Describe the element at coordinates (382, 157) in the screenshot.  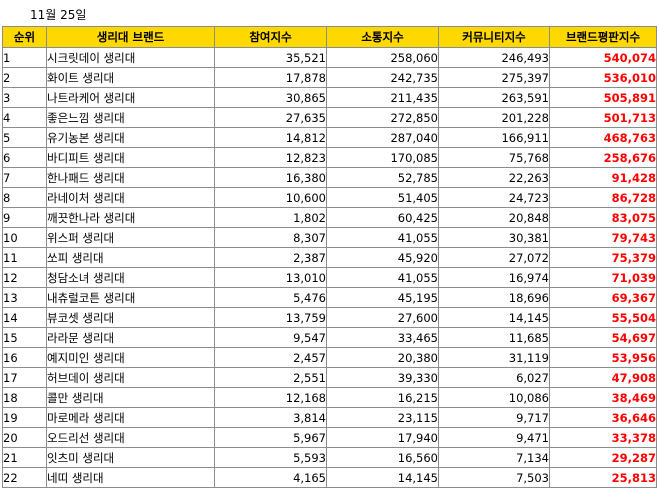
I see `cell-communication: 170,085` at that location.